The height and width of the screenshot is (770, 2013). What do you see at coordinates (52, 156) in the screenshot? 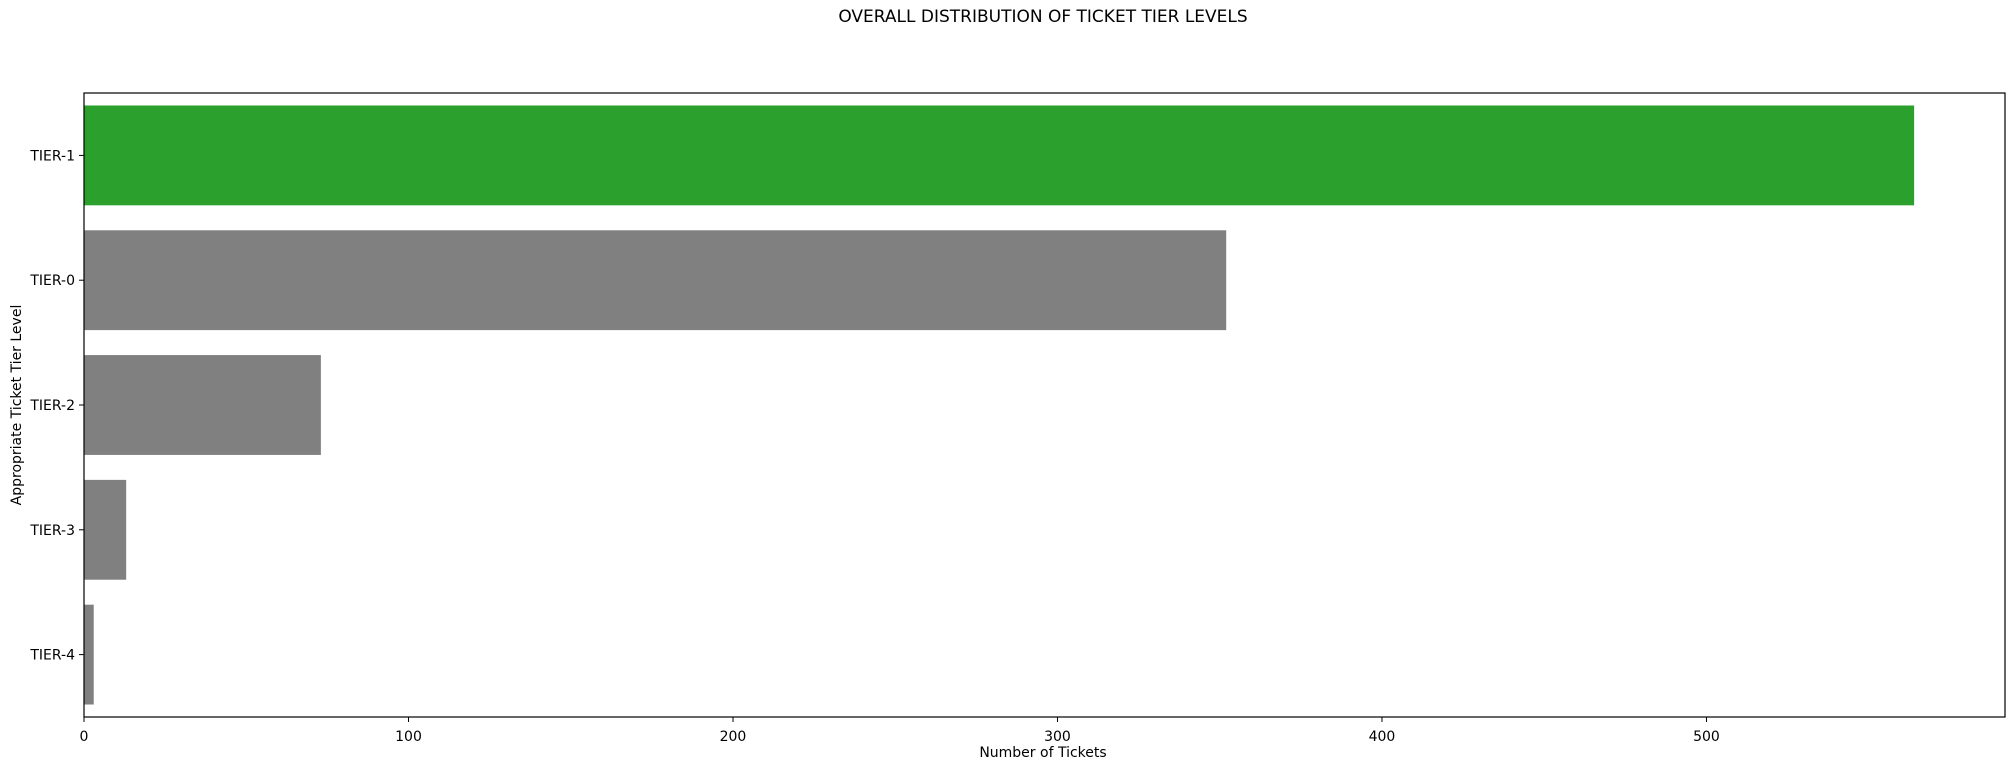
I see `y-tick-label: TIER-1` at bounding box center [52, 156].